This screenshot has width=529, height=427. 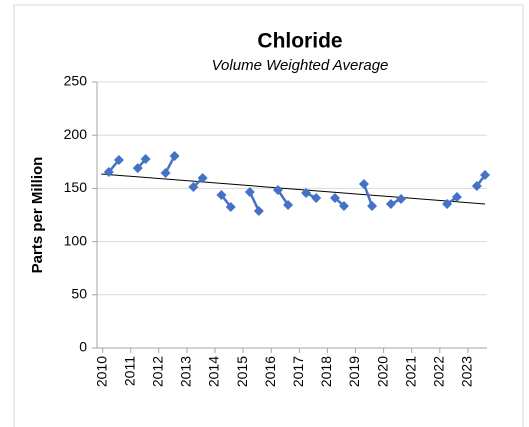 I want to click on x-tick-label: 2023, so click(x=467, y=371).